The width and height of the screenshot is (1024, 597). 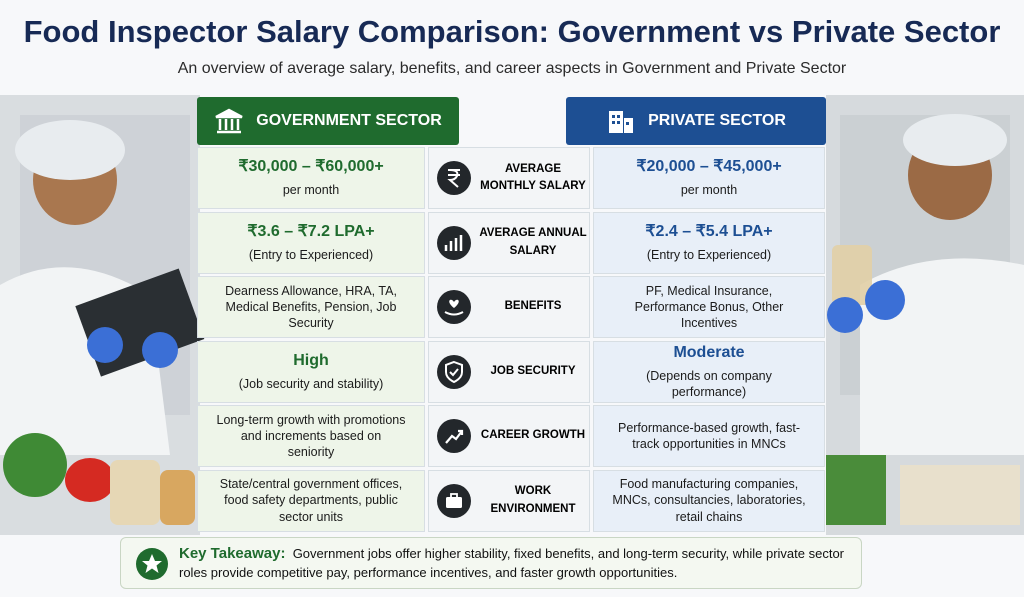 I want to click on aspect-label: AVERAGE MONTHLY SALARY, so click(x=533, y=177).